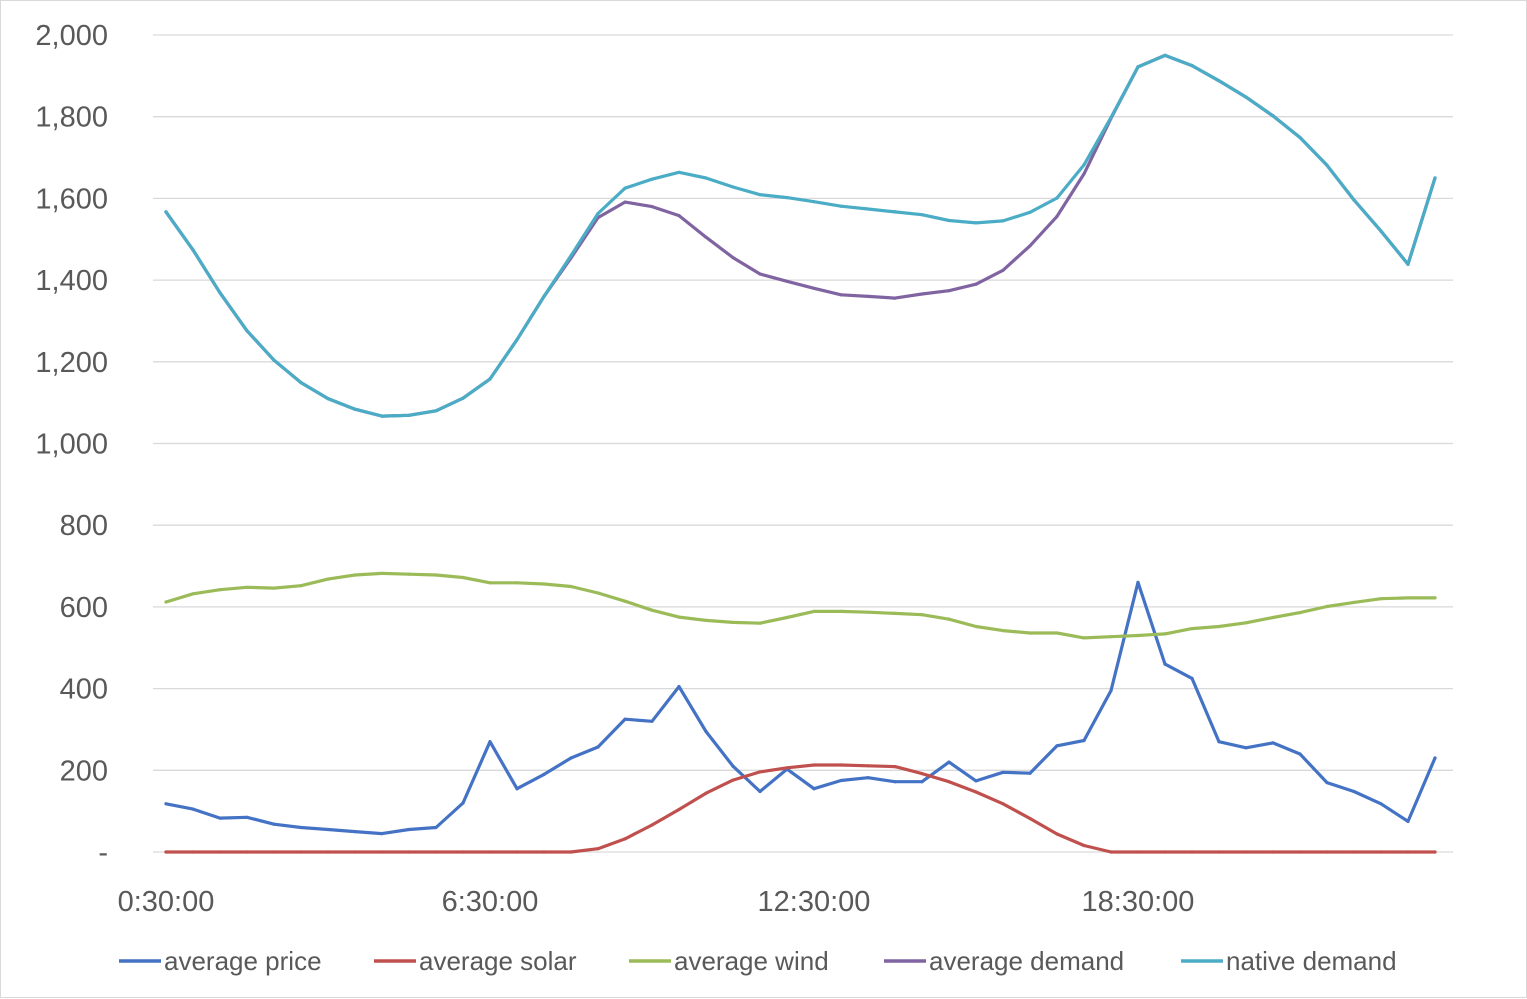 The height and width of the screenshot is (999, 1527). What do you see at coordinates (243, 961) in the screenshot?
I see `legend-label: average price` at bounding box center [243, 961].